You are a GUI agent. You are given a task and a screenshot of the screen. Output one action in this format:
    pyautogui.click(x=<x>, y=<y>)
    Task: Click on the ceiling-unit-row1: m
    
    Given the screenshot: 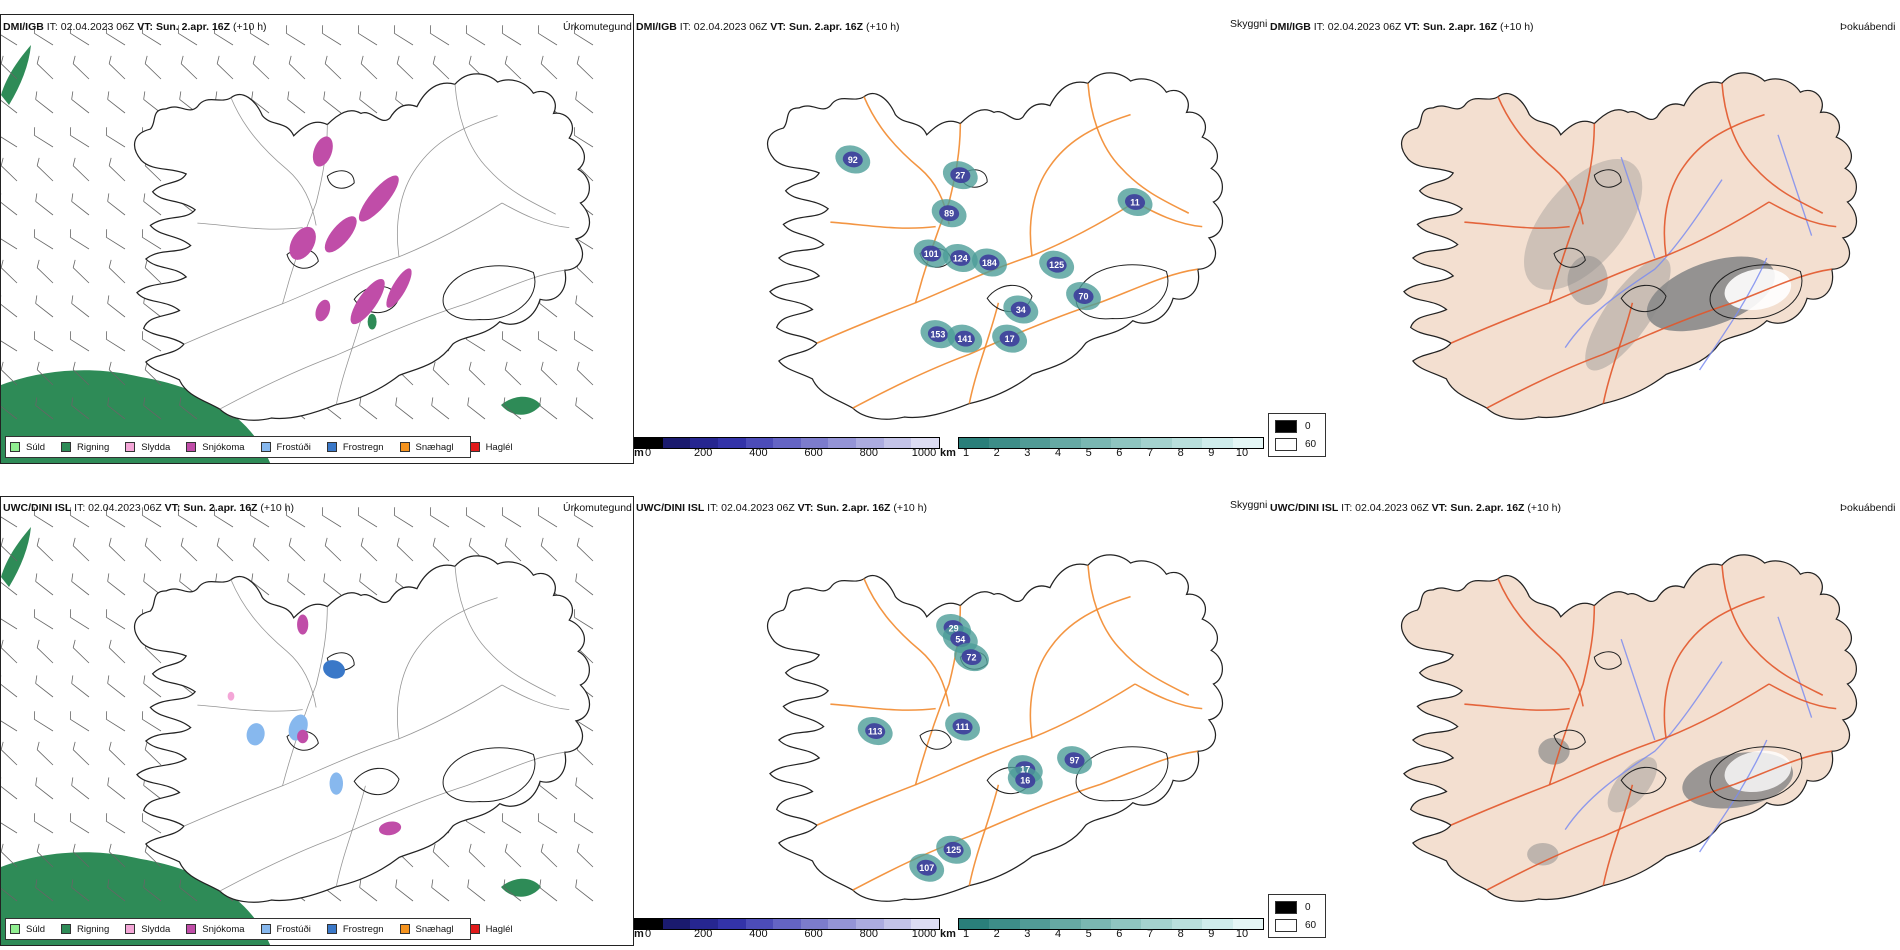 What is the action you would take?
    pyautogui.click(x=639, y=453)
    